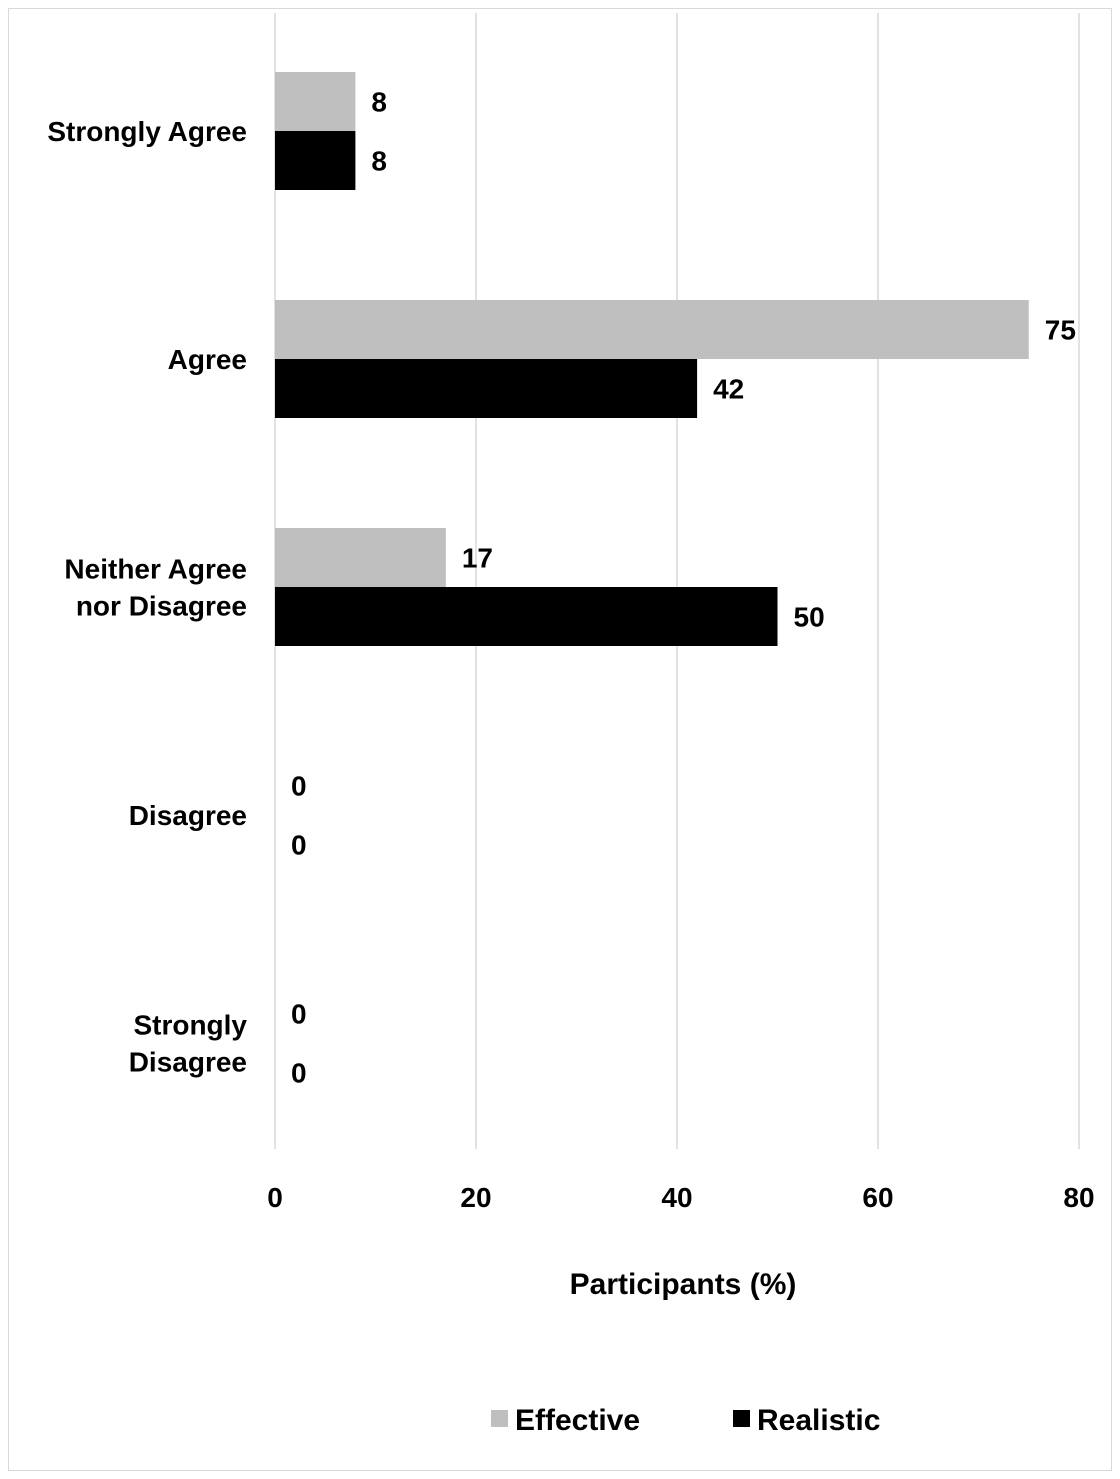  I want to click on data-label-realistic-3: 0, so click(299, 845).